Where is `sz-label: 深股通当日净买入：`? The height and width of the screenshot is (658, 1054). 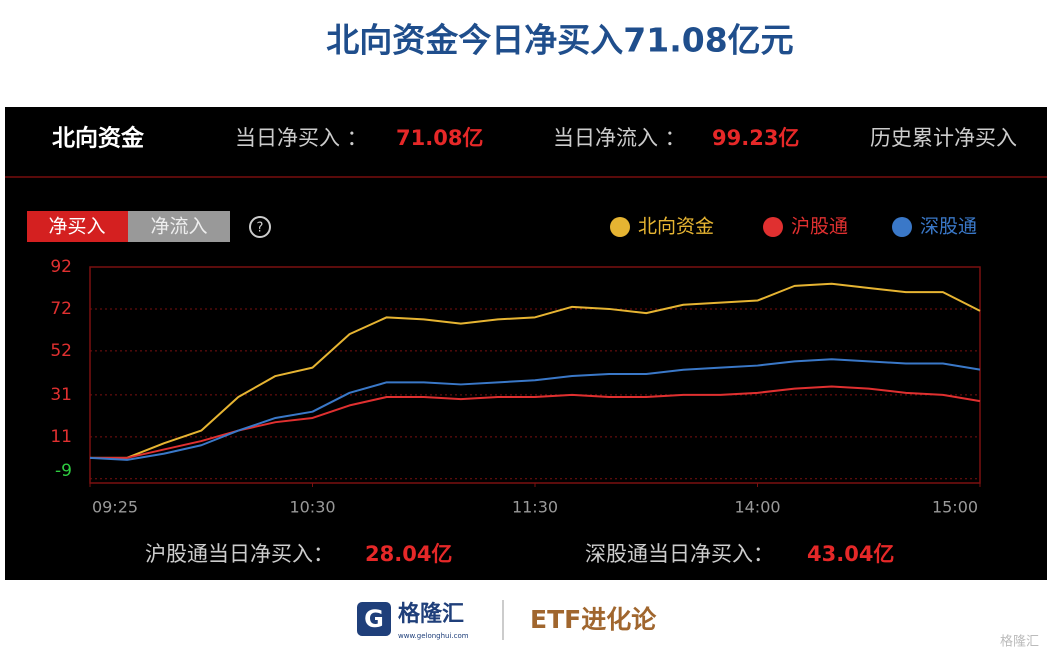
sz-label: 深股通当日净买入： is located at coordinates (679, 554).